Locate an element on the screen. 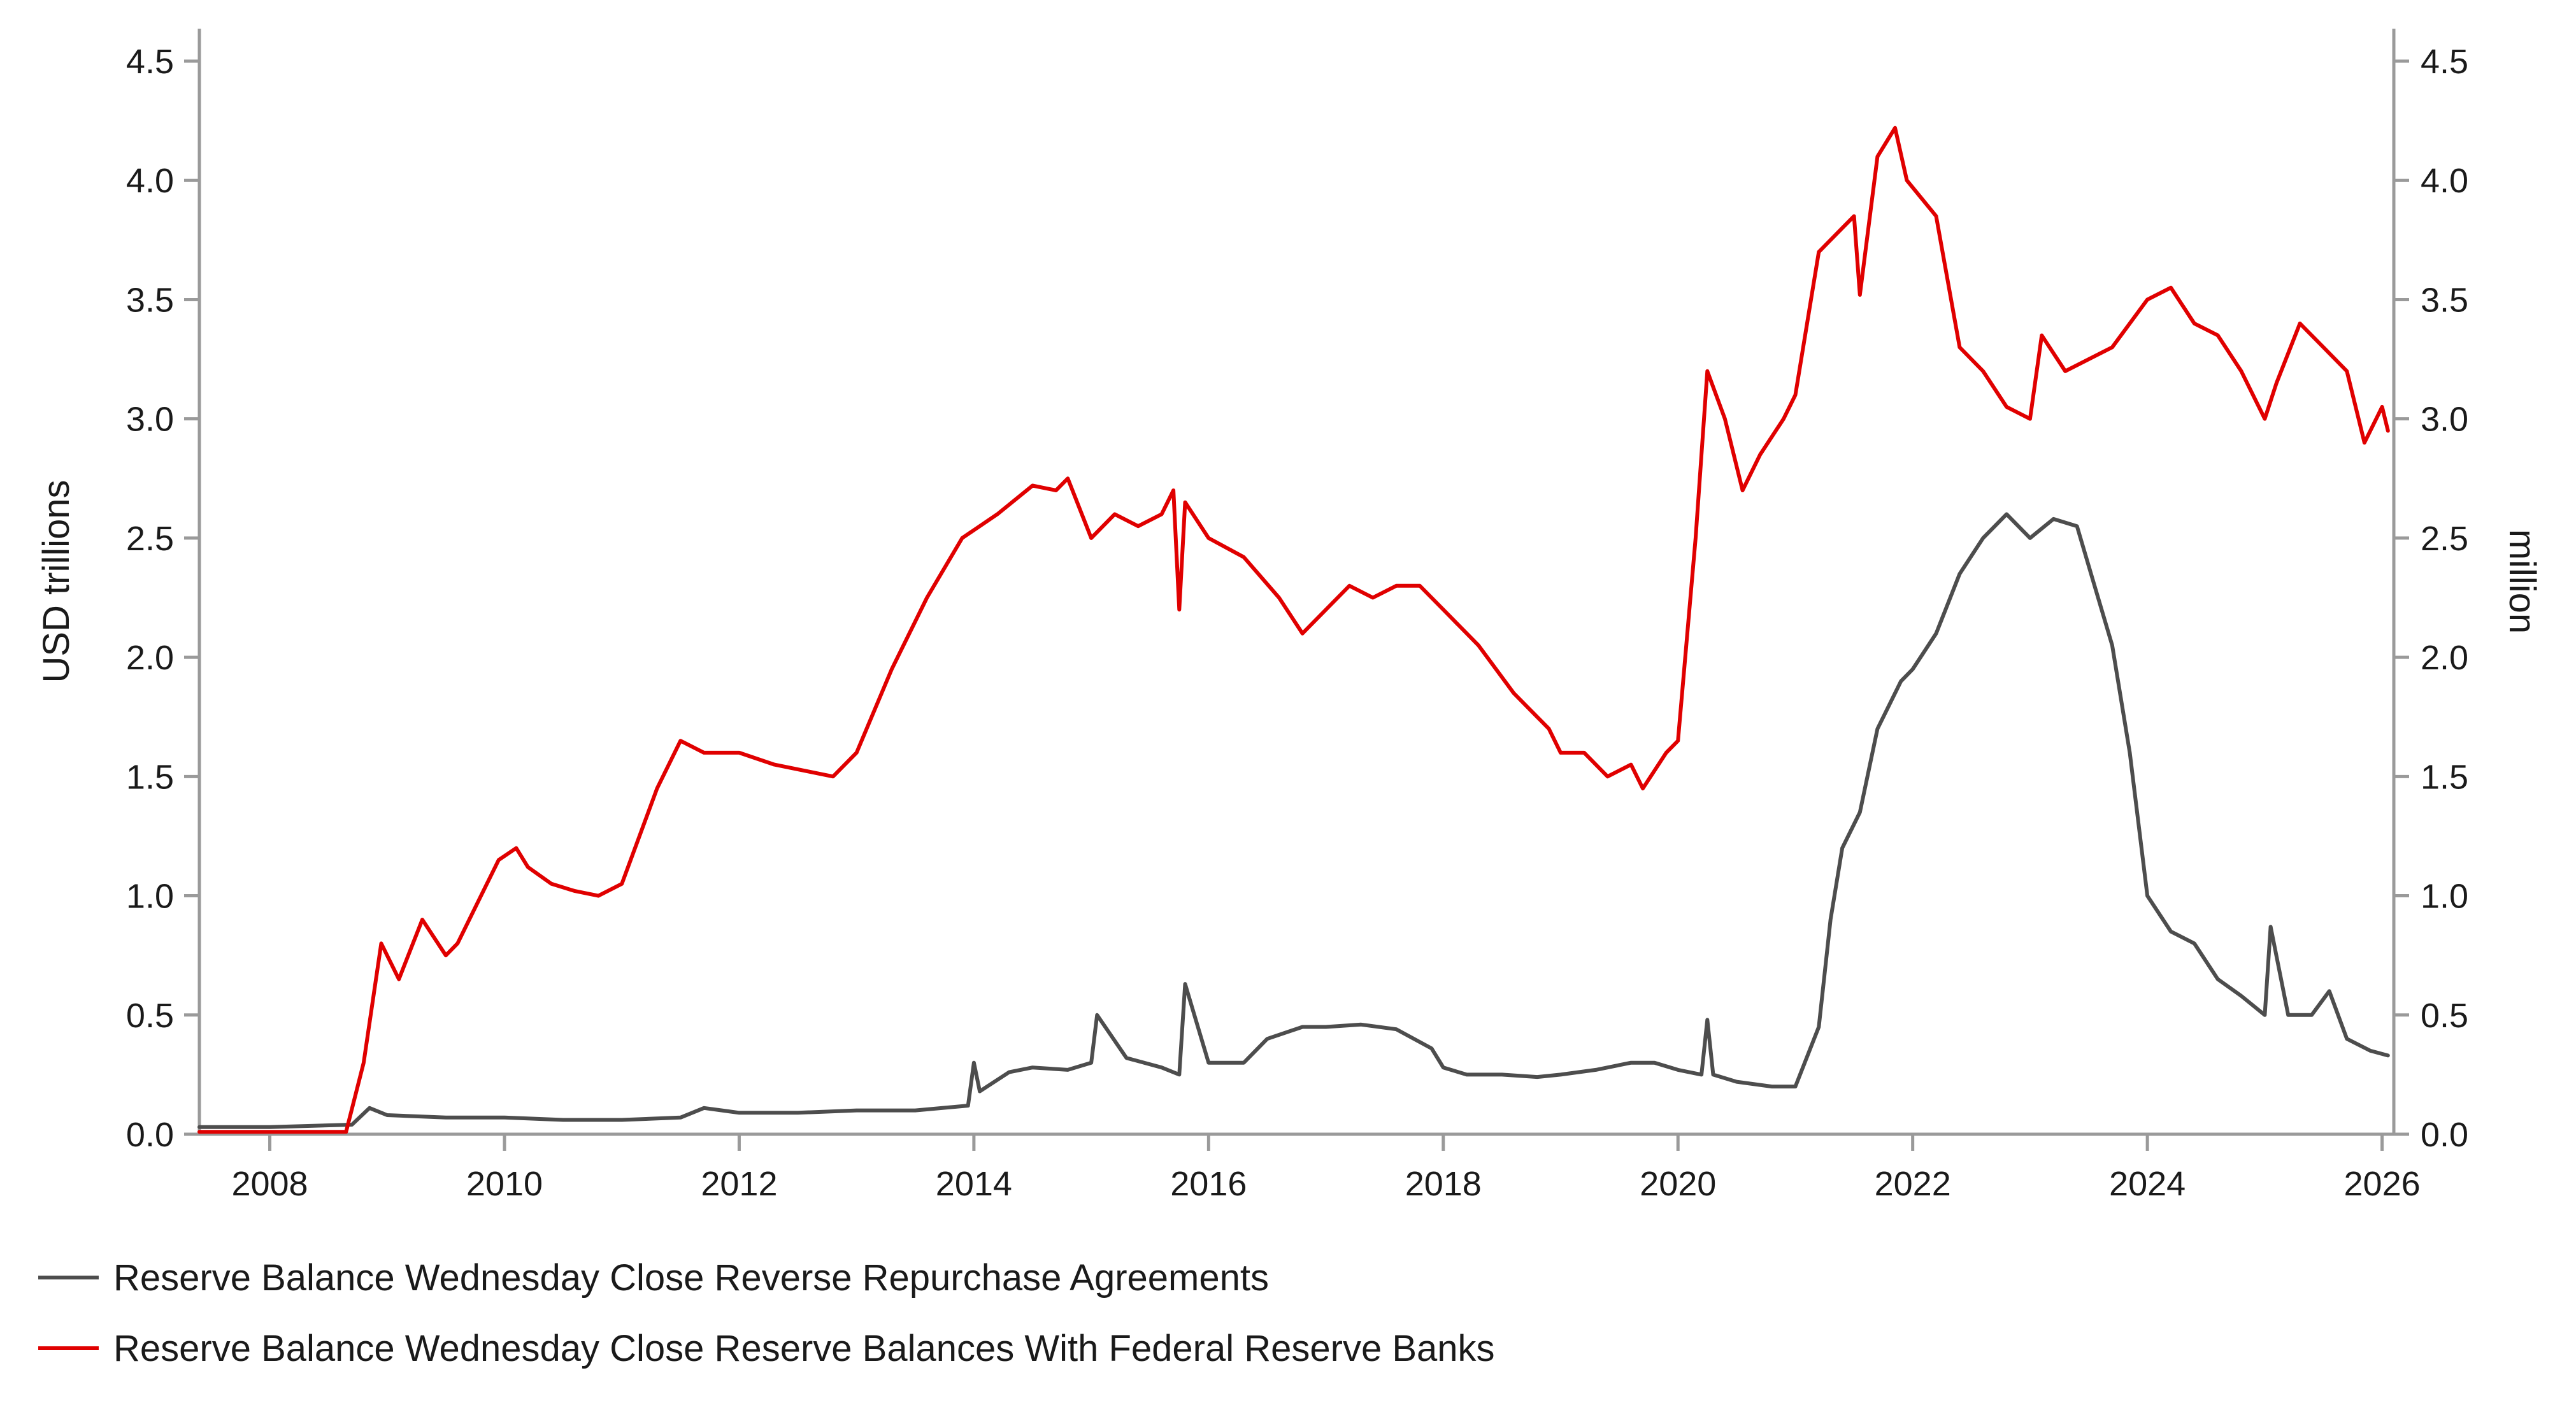  right-y-tick-label: 3.5 is located at coordinates (2445, 300).